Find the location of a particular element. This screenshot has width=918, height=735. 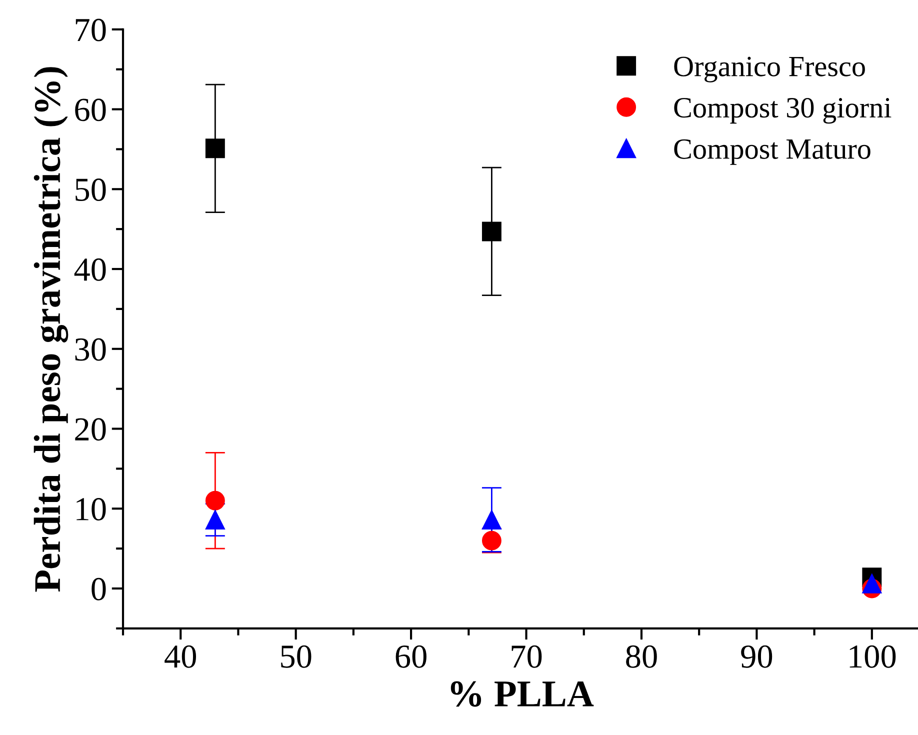

y-tick-label: 40 is located at coordinates (90, 269).